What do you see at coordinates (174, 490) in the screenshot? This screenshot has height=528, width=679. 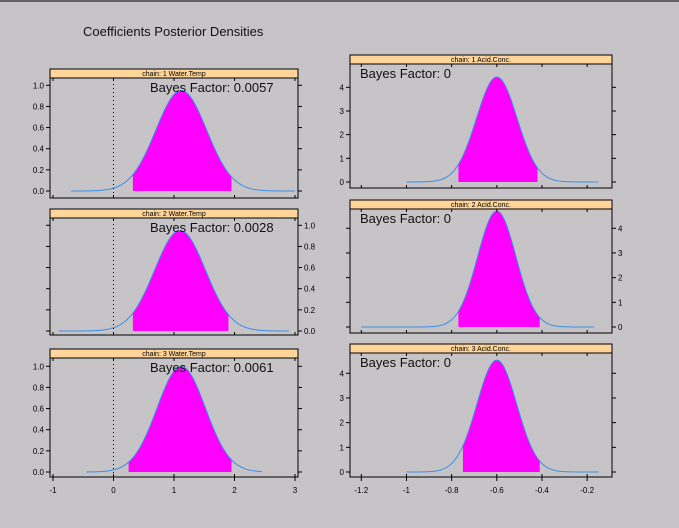 I see `x-tick-label: 1` at bounding box center [174, 490].